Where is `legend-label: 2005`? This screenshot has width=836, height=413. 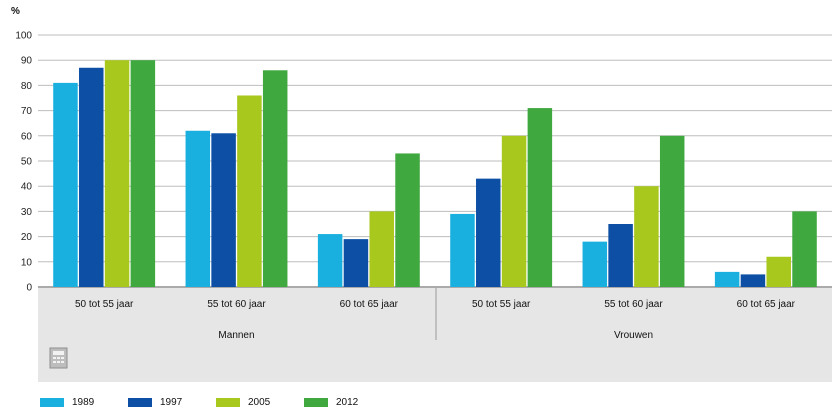 legend-label: 2005 is located at coordinates (259, 402).